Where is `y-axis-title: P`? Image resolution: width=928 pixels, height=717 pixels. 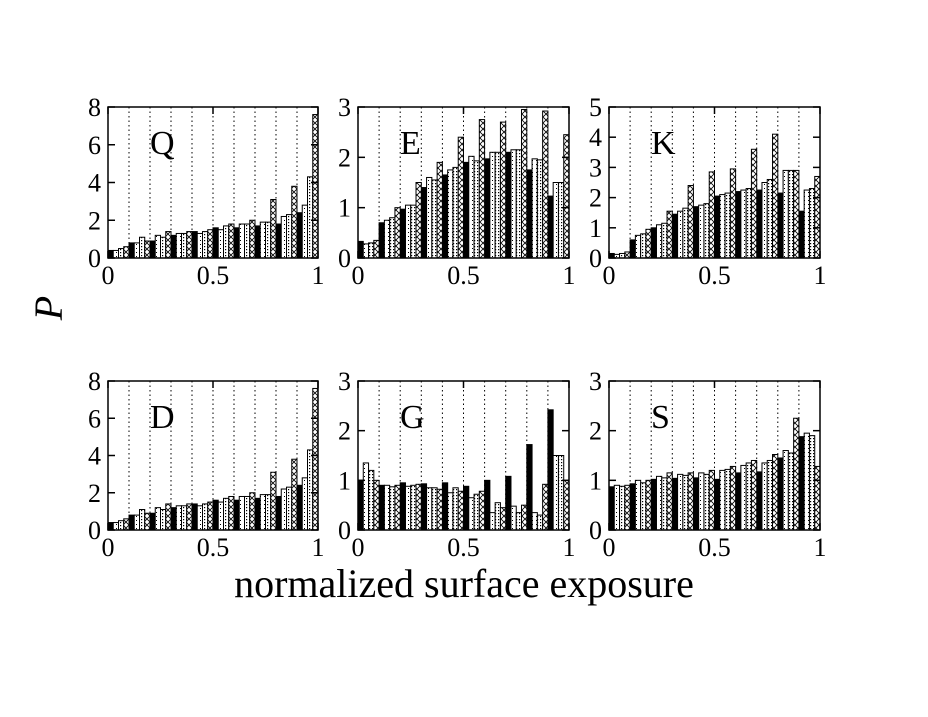 y-axis-title: P is located at coordinates (48, 308).